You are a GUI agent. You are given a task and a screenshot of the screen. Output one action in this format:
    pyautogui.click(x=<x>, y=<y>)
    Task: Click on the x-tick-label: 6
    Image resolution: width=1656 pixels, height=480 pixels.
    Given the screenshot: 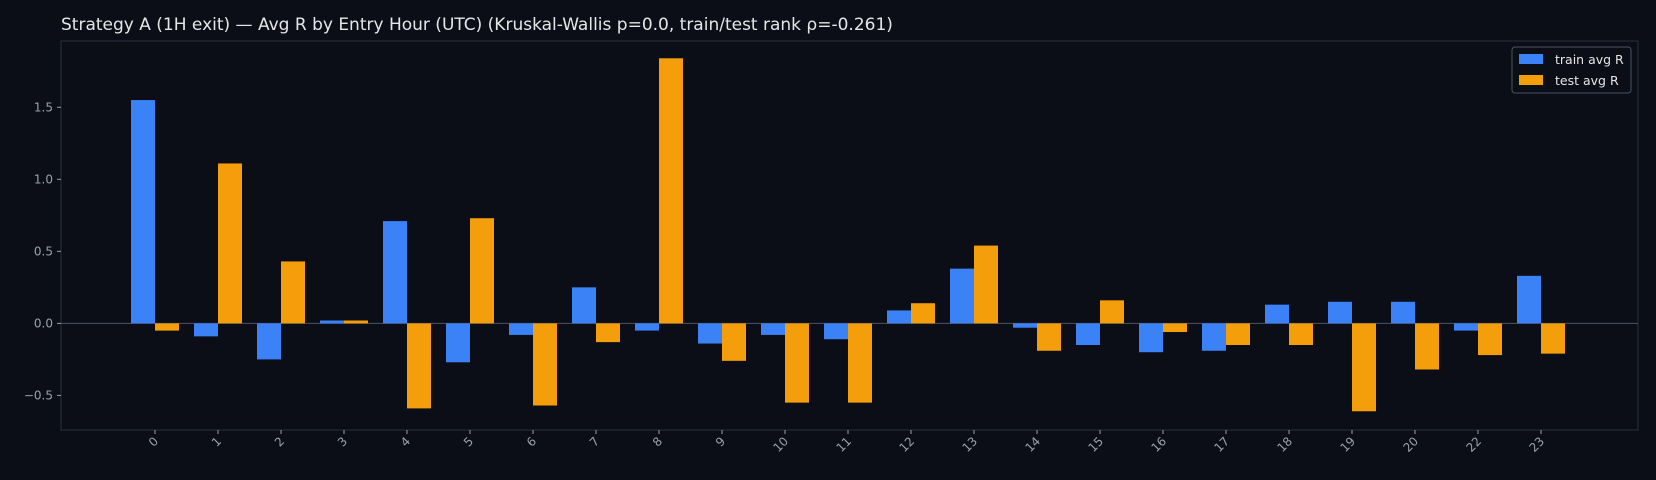 What is the action you would take?
    pyautogui.click(x=531, y=441)
    